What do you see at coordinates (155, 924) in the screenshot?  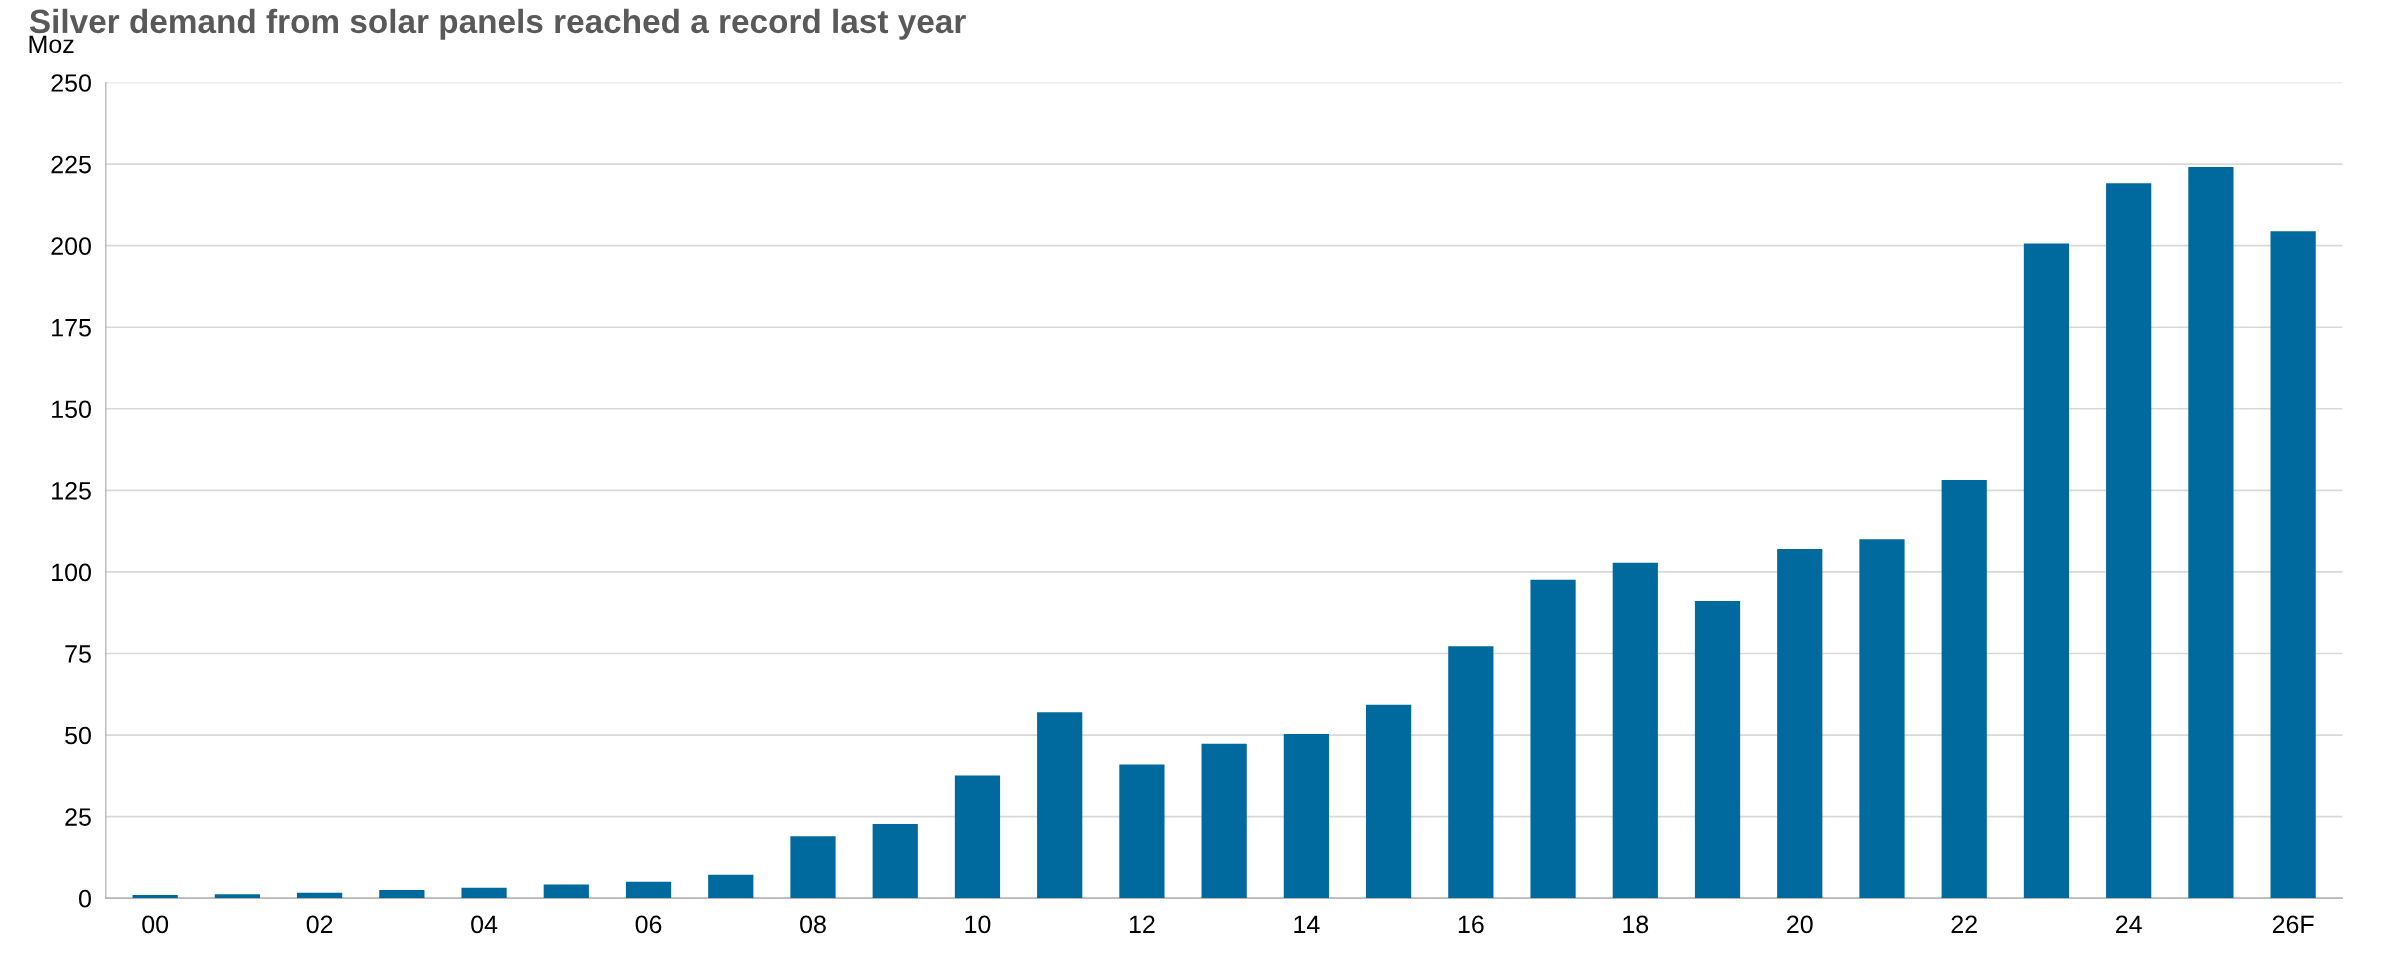 I see `x-tick-label: 00` at bounding box center [155, 924].